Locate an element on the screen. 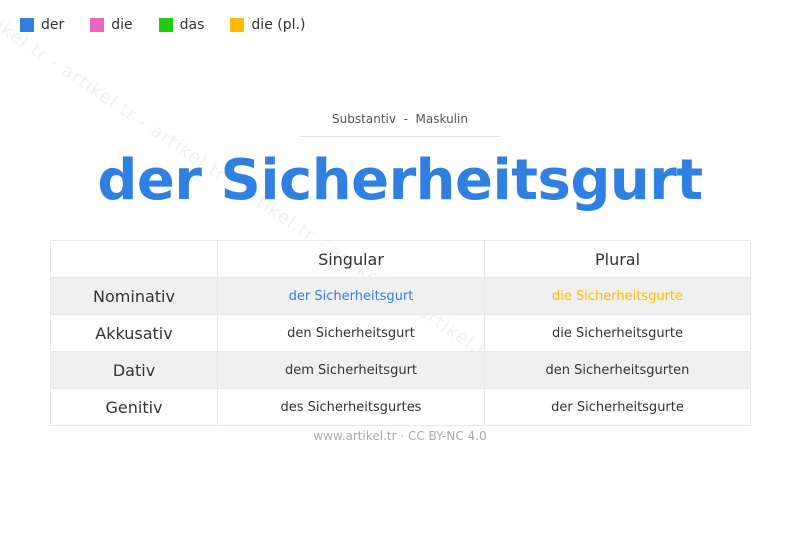 This screenshot has height=533, width=800. singular-cell: des Sicherheitsgurtes is located at coordinates (351, 407).